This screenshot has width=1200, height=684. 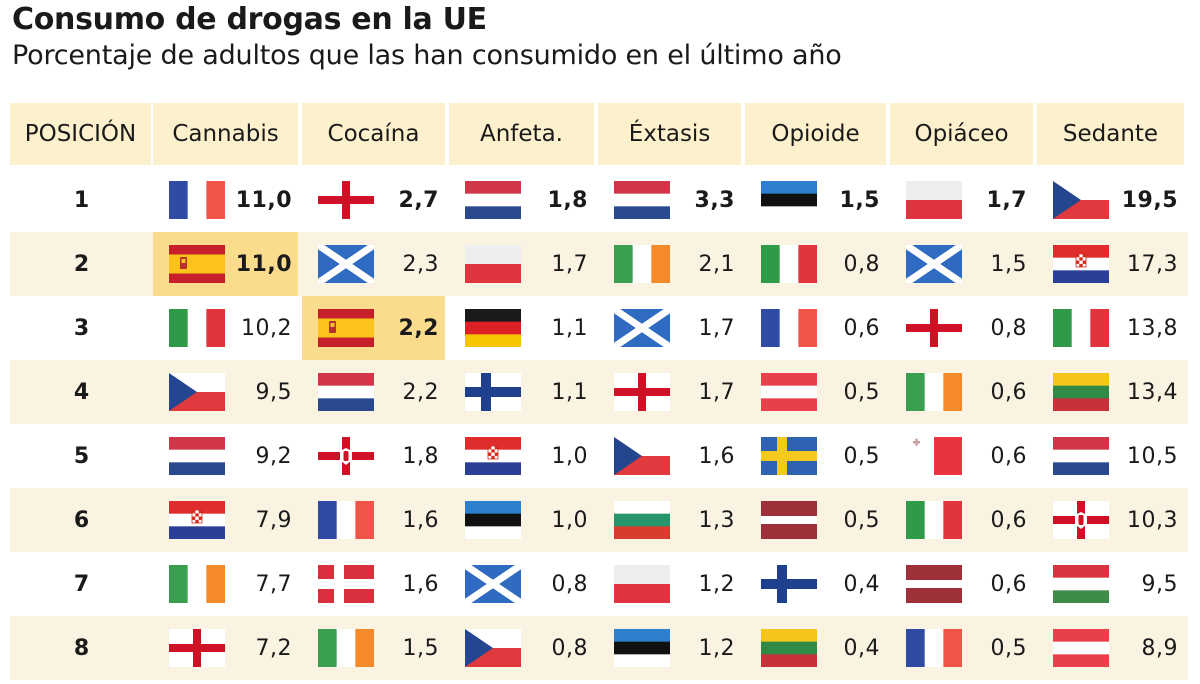 What do you see at coordinates (420, 520) in the screenshot?
I see `value-label: 1,6` at bounding box center [420, 520].